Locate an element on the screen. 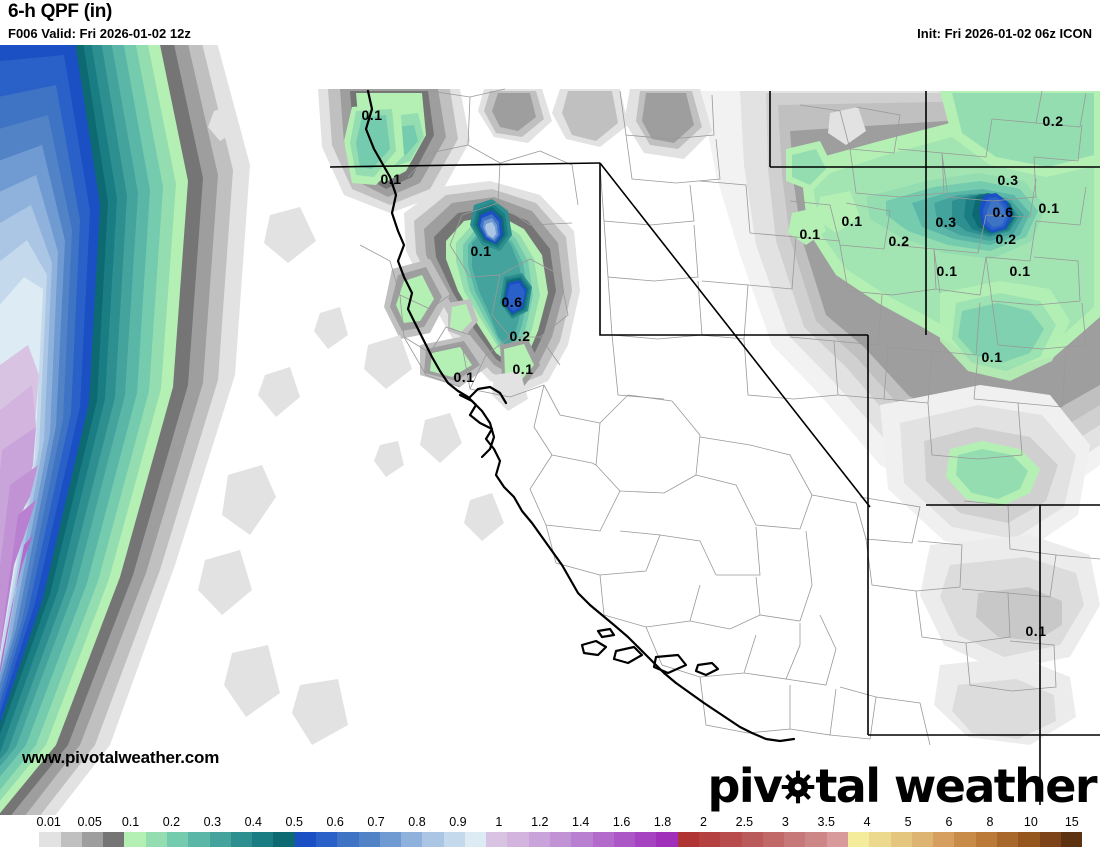 The width and height of the screenshot is (1100, 850). colorbar-tick: 1 is located at coordinates (499, 822).